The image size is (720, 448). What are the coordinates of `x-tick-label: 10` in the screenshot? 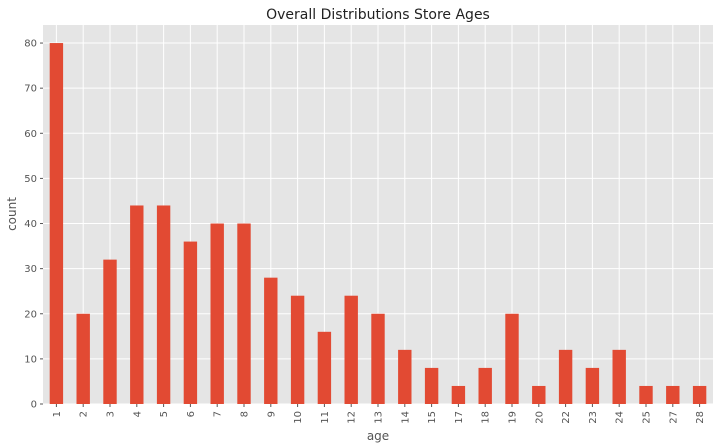 It's located at (298, 417).